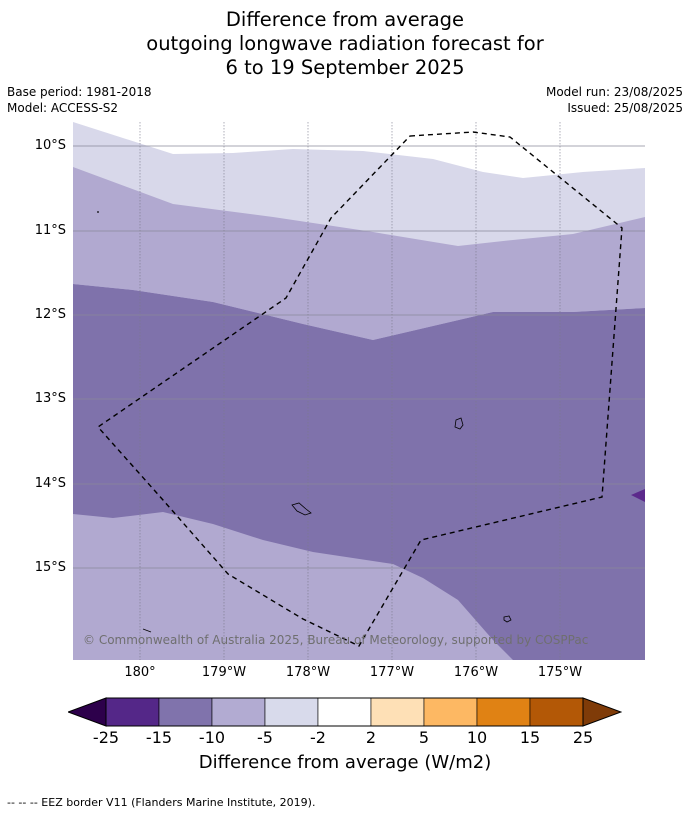  Describe the element at coordinates (638, 495) in the screenshot. I see `band-minus25-patch` at that location.